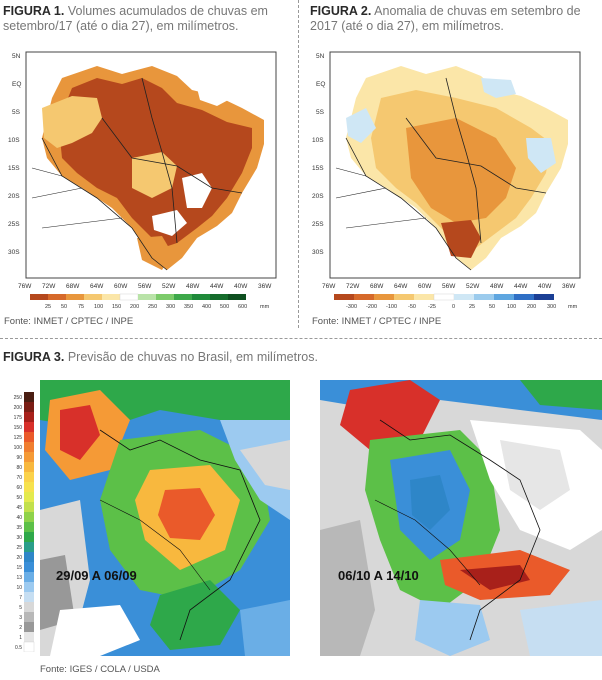 This screenshot has width=602, height=680. What do you see at coordinates (569, 286) in the screenshot?
I see `fig2-lon-tick: 36W` at bounding box center [569, 286].